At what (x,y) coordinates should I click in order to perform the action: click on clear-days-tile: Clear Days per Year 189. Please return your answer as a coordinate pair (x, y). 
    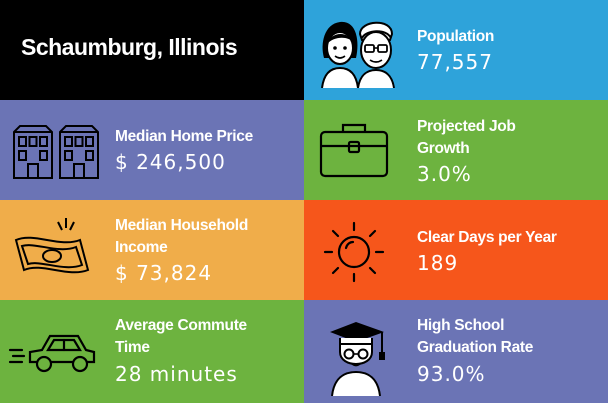
    Looking at the image, I should click on (456, 250).